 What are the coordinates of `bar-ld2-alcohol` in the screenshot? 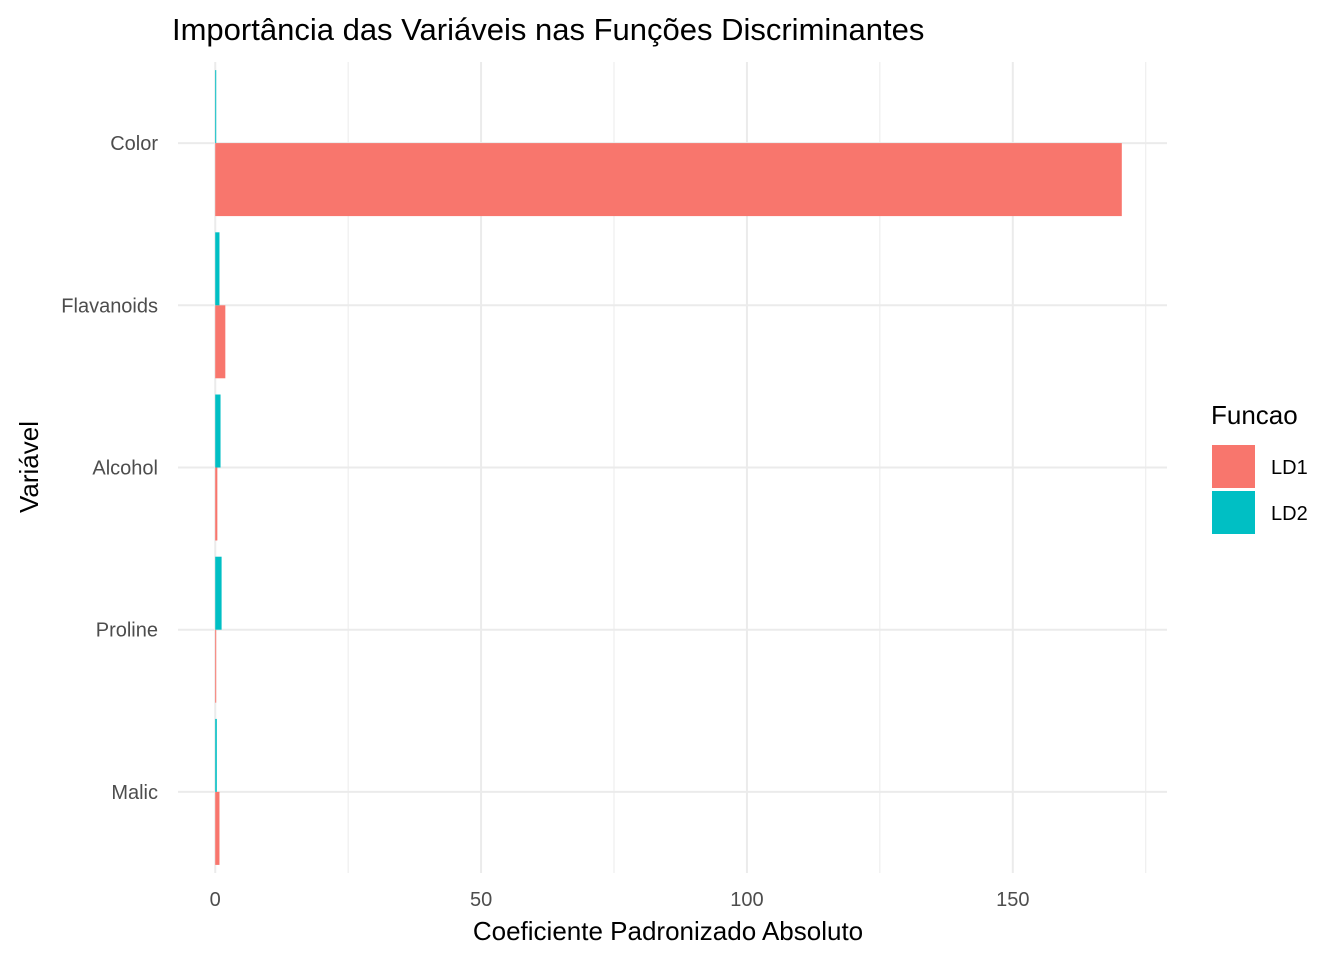 It's located at (218, 431).